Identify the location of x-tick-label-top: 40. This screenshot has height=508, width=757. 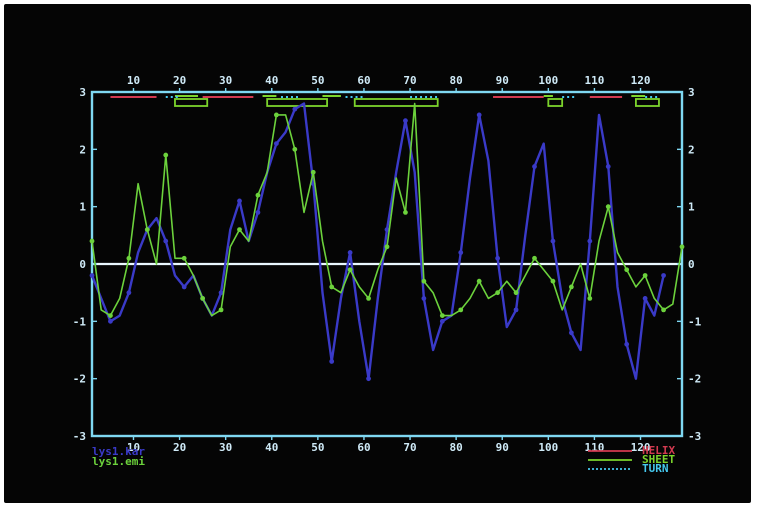
(271, 80).